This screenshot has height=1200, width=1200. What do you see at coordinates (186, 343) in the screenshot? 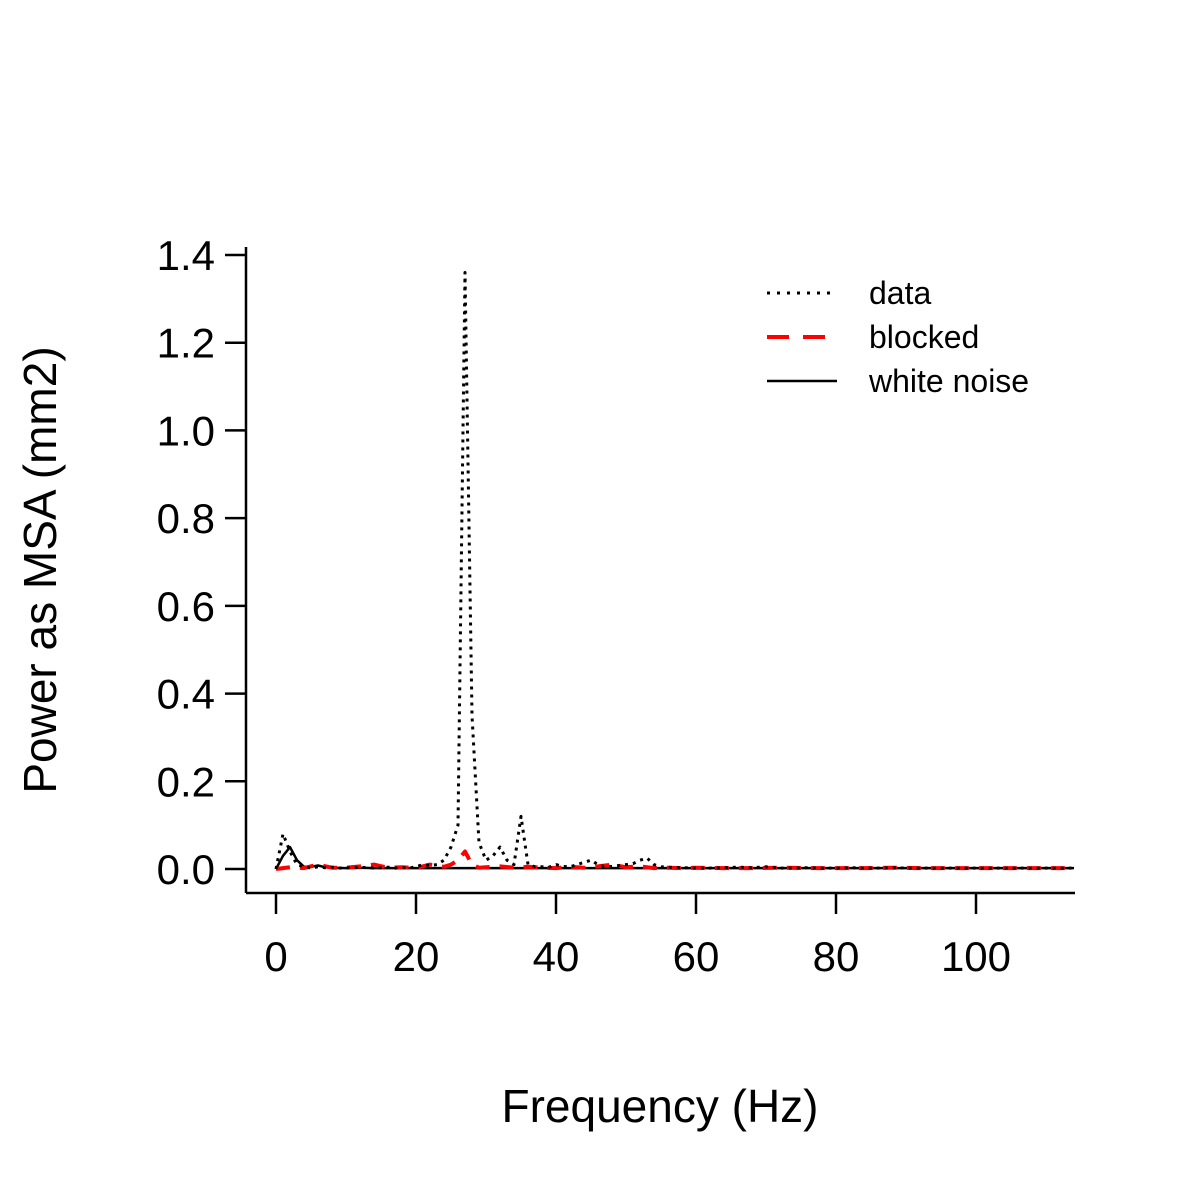
I see `y-tick-label: 1.2` at bounding box center [186, 343].